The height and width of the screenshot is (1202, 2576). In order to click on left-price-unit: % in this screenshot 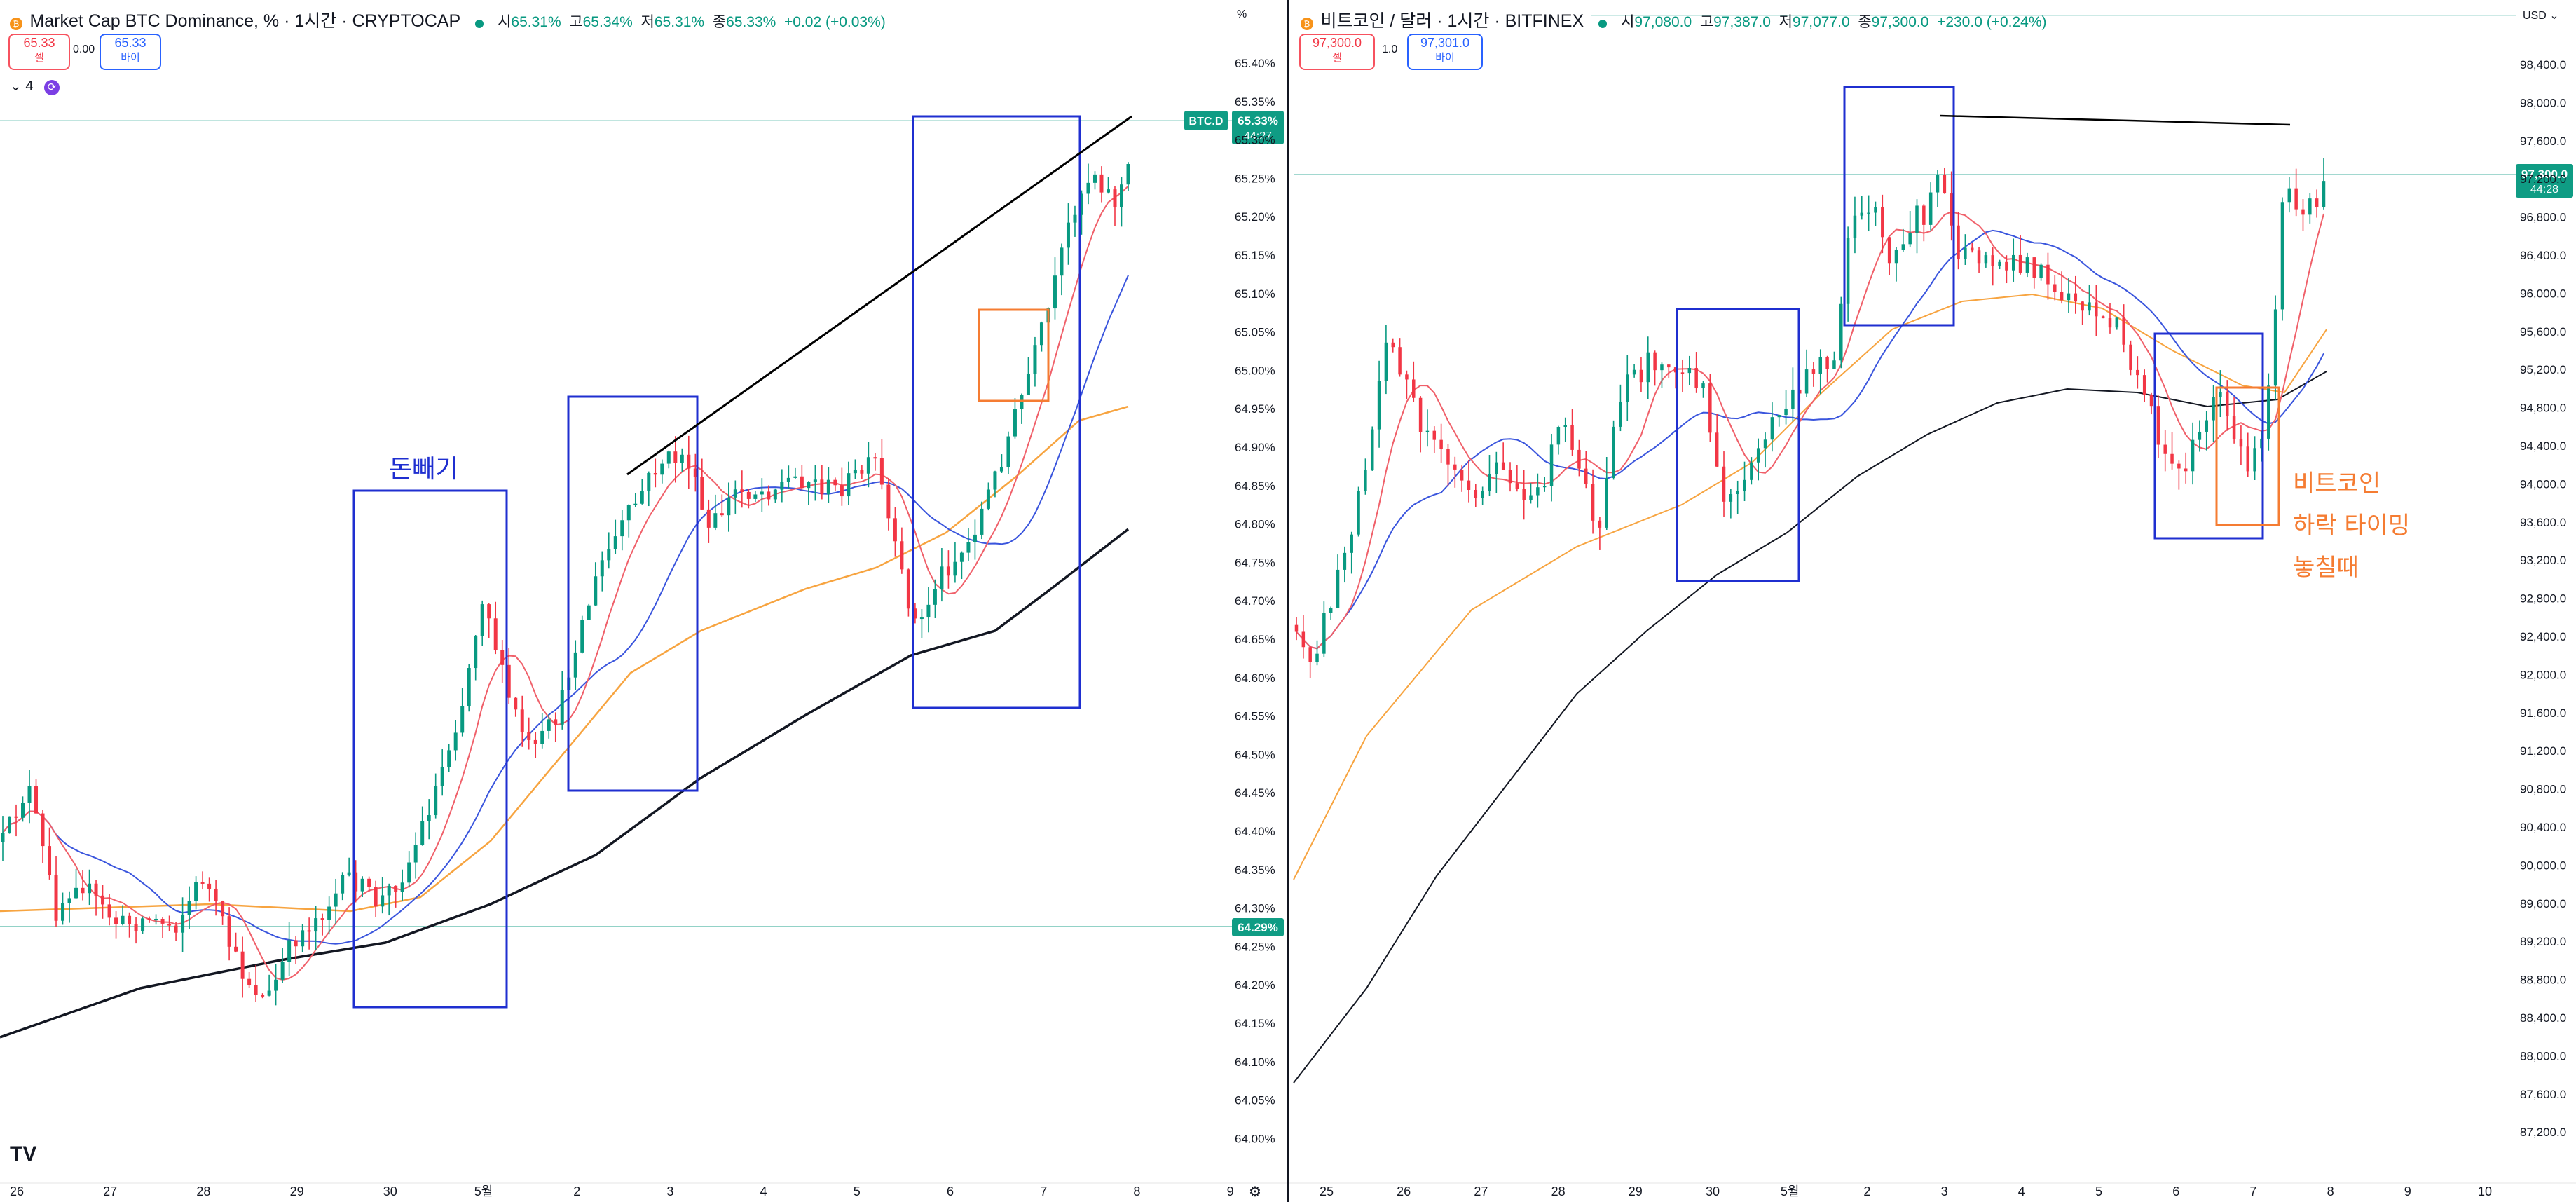, I will do `click(1242, 14)`.